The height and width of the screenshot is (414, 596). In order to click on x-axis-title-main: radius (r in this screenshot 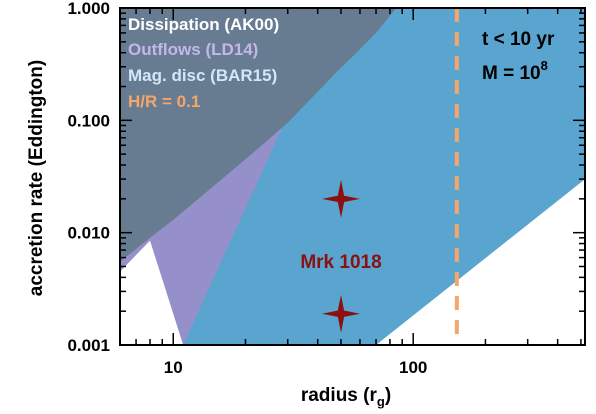, I will do `click(339, 395)`.